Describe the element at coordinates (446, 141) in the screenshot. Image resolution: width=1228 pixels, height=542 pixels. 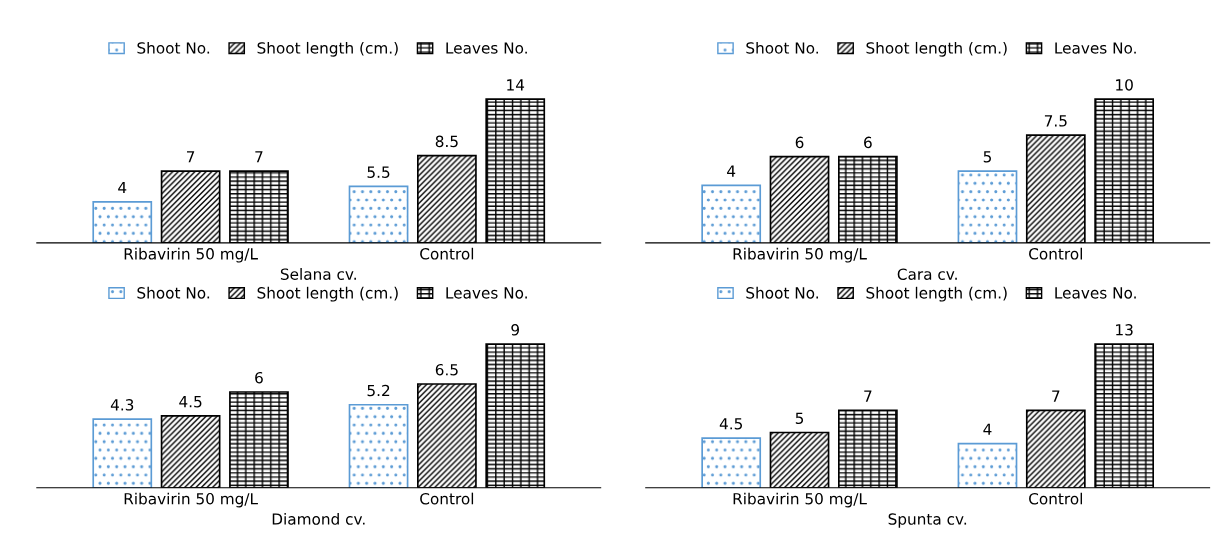
I see `data-label: 8.5` at that location.